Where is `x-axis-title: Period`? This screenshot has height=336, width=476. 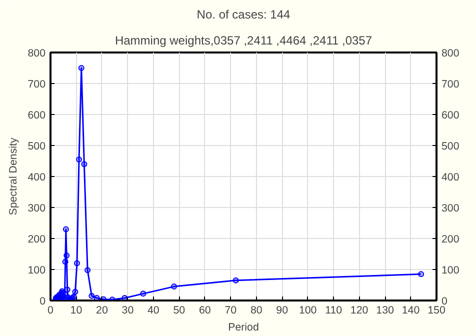 x-axis-title: Period is located at coordinates (243, 328).